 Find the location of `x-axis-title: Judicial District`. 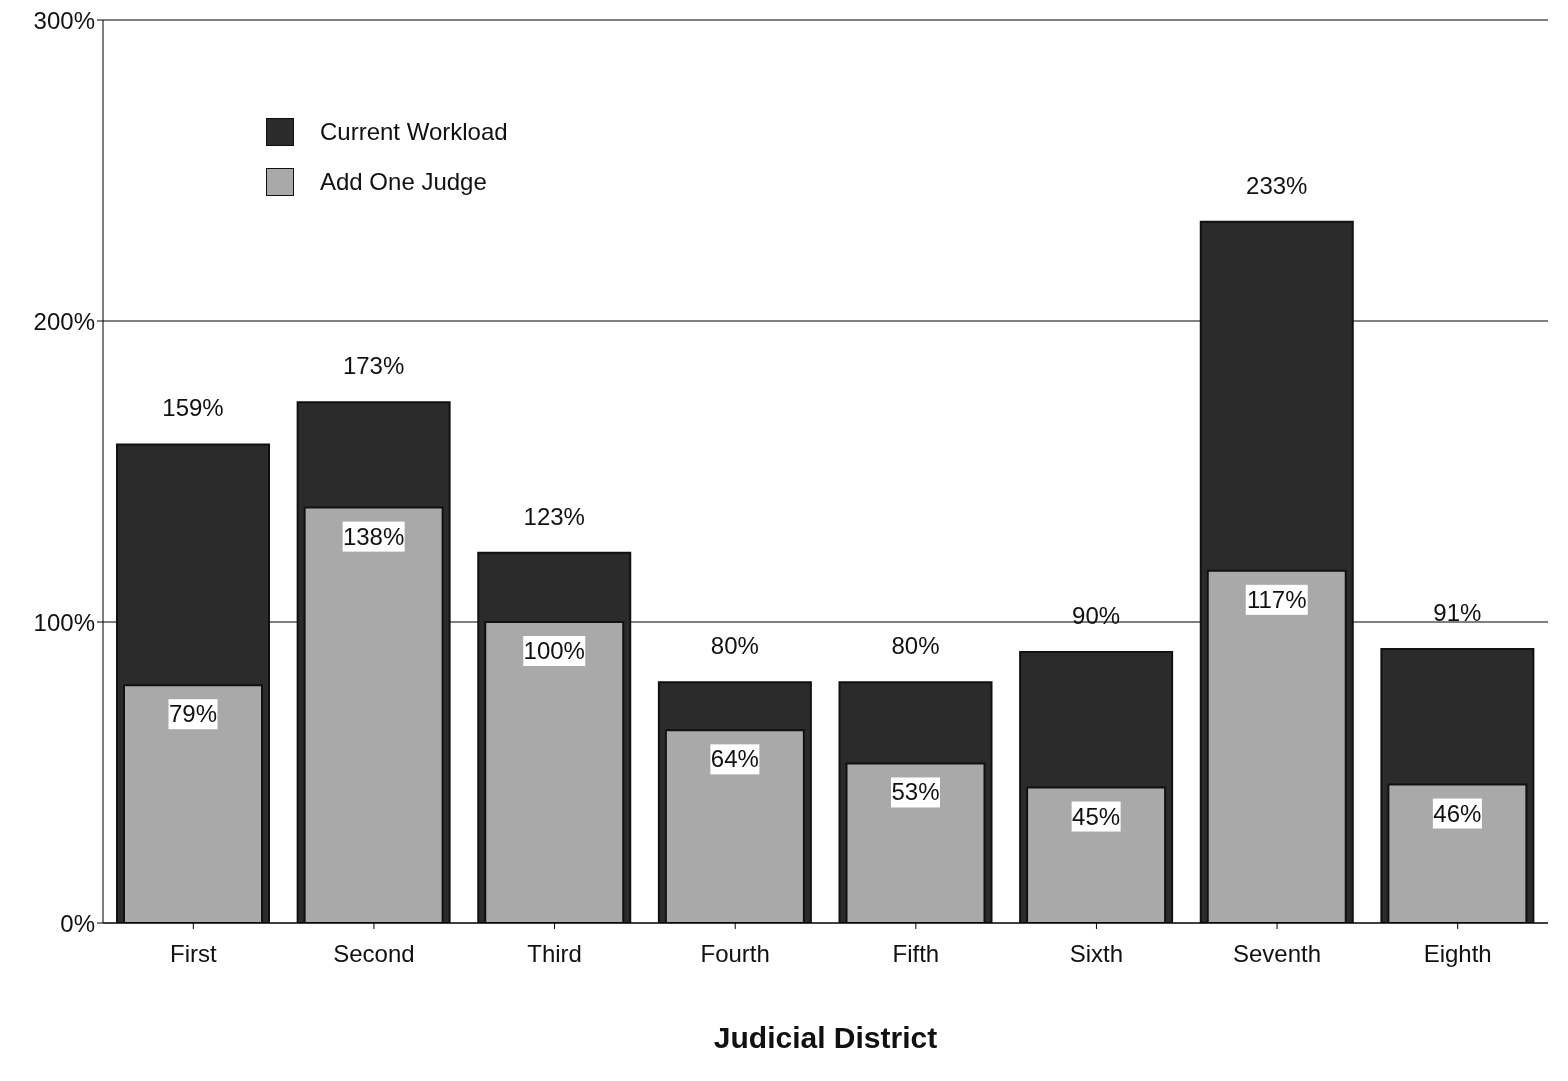

x-axis-title: Judicial District is located at coordinates (825, 1037).